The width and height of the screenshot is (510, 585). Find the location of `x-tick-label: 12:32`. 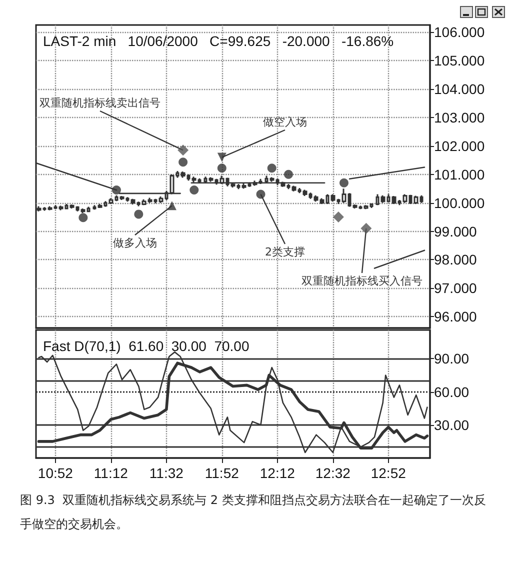

x-tick-label: 12:32 is located at coordinates (333, 473).